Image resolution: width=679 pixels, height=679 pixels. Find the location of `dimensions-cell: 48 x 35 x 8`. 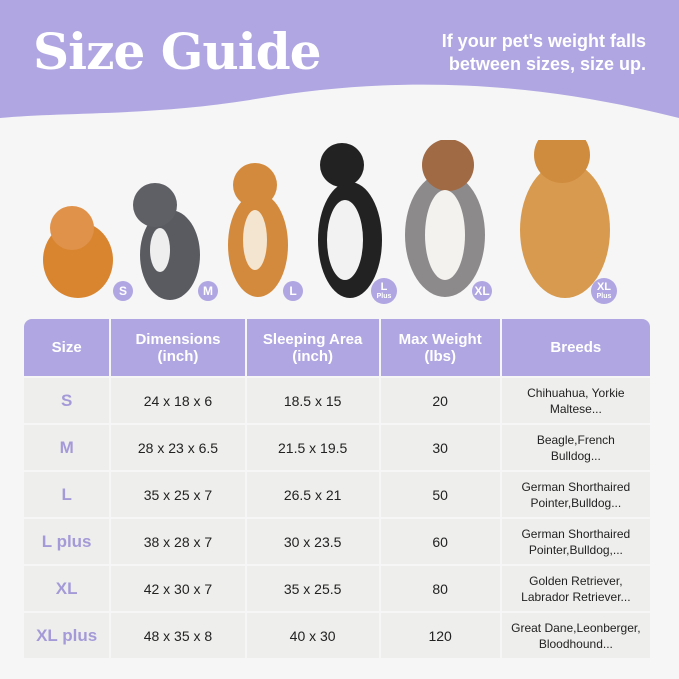

dimensions-cell: 48 x 35 x 8 is located at coordinates (178, 635).